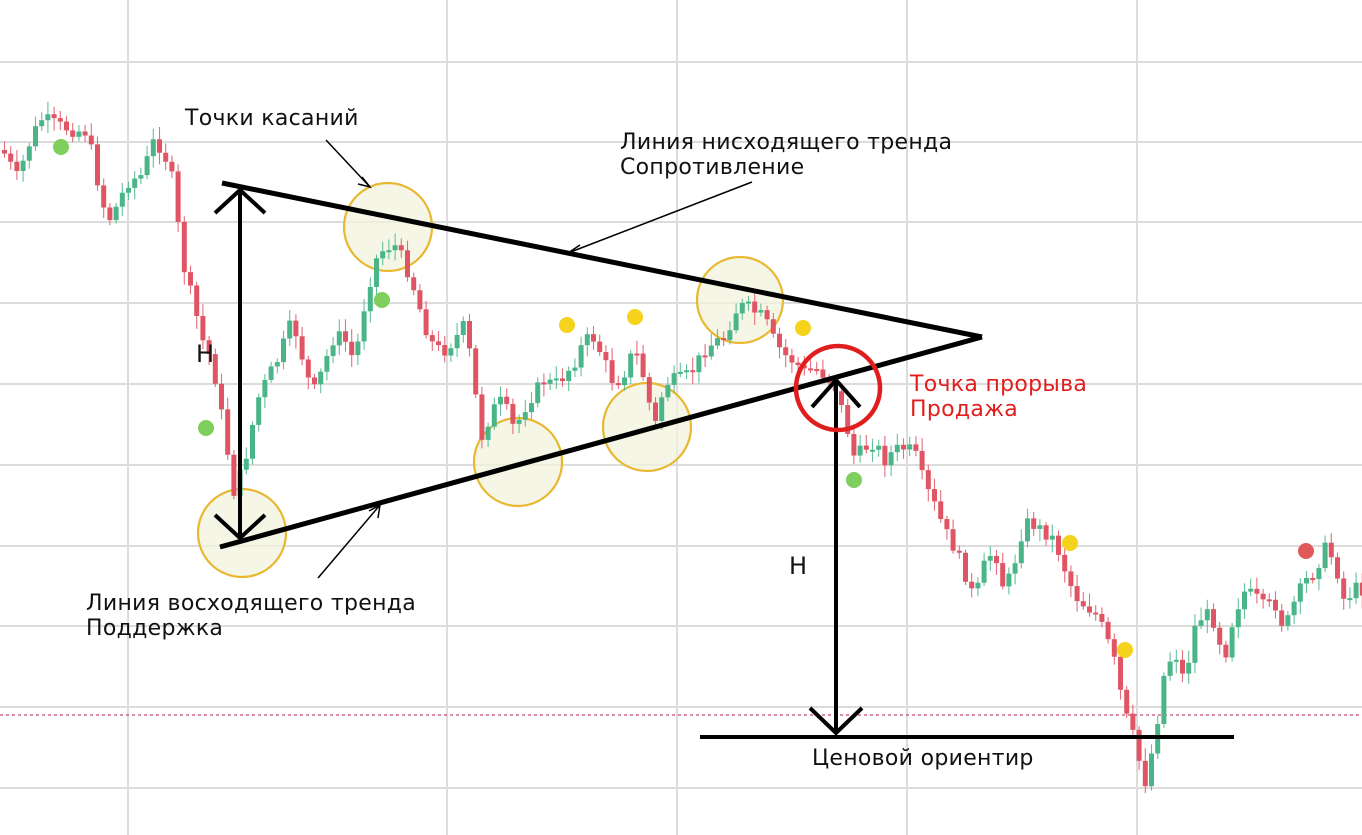  I want to click on uptrend-label-line1: Линия восходящего тренда, so click(251, 603).